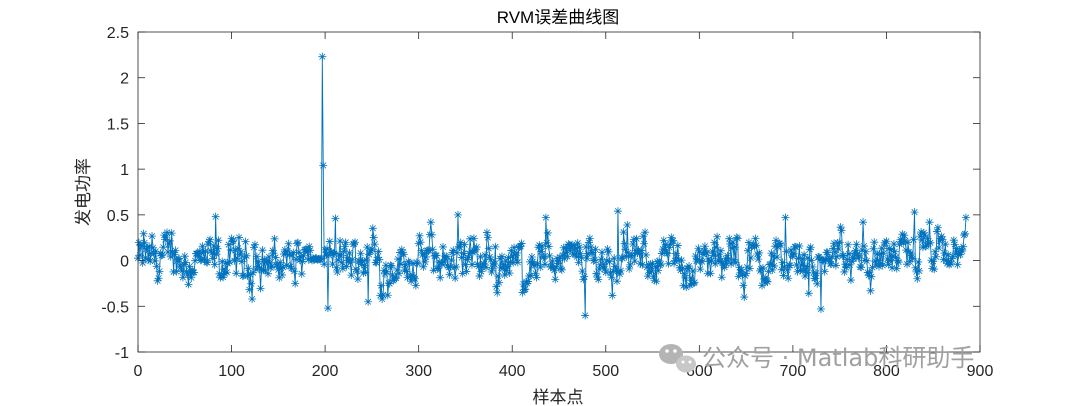  Describe the element at coordinates (558, 397) in the screenshot. I see `x-axis-label: 样本点` at that location.